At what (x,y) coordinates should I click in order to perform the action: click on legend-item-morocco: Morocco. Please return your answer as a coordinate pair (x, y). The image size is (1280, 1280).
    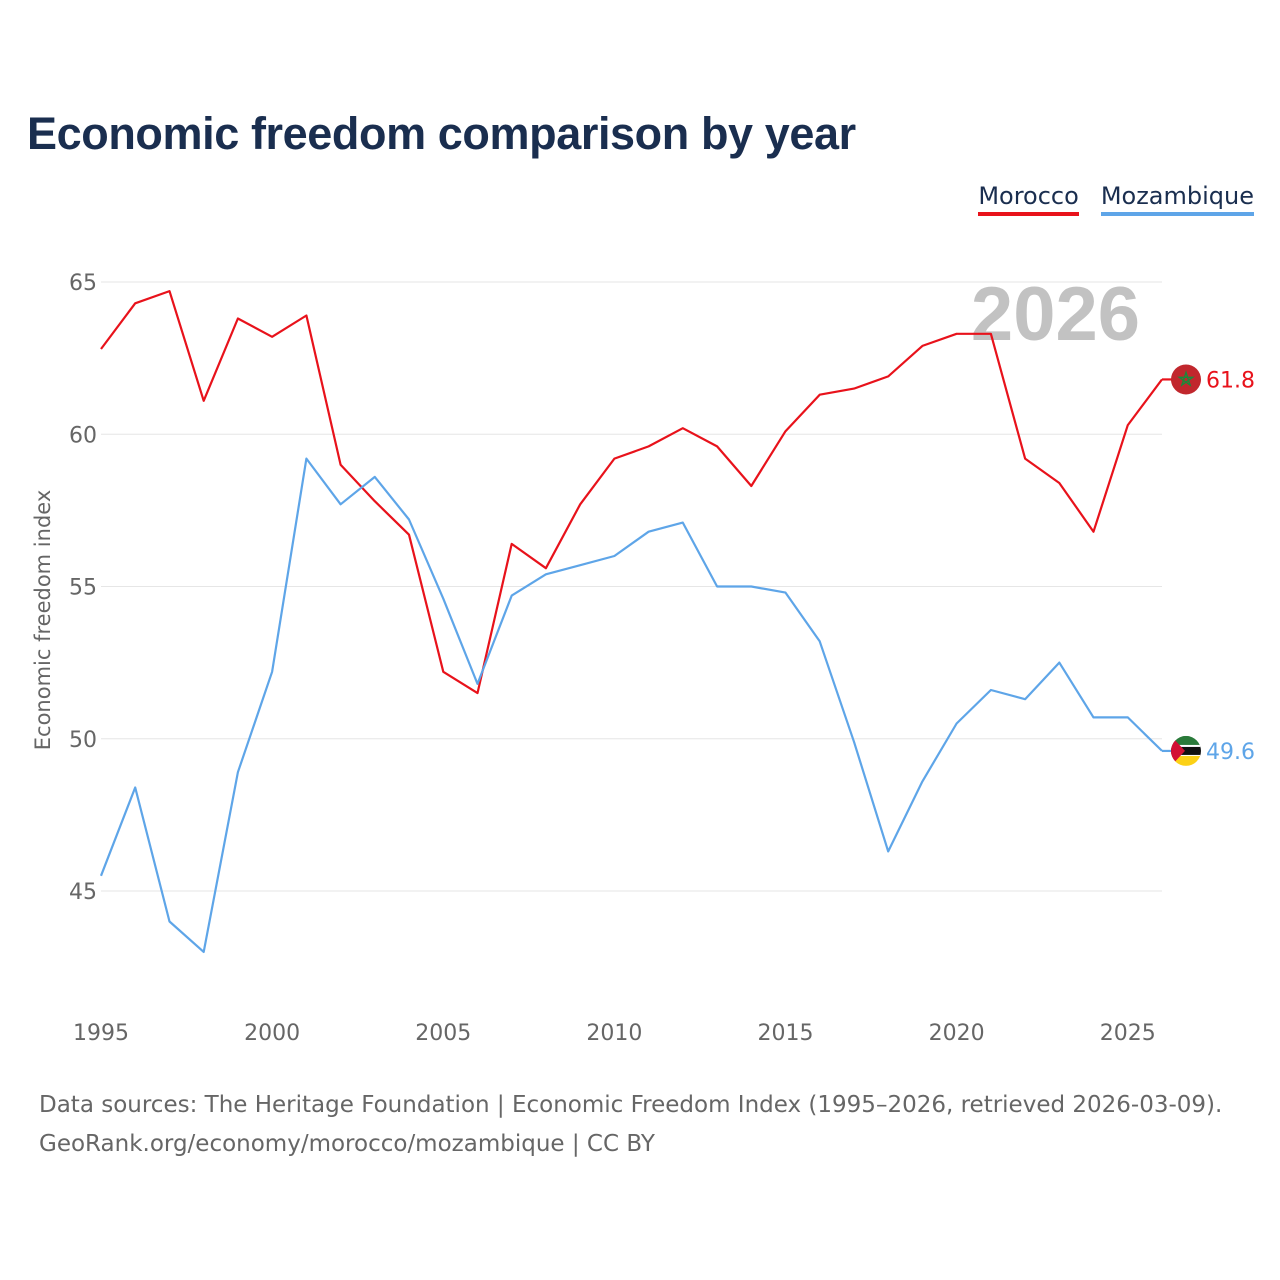
    Looking at the image, I should click on (1028, 199).